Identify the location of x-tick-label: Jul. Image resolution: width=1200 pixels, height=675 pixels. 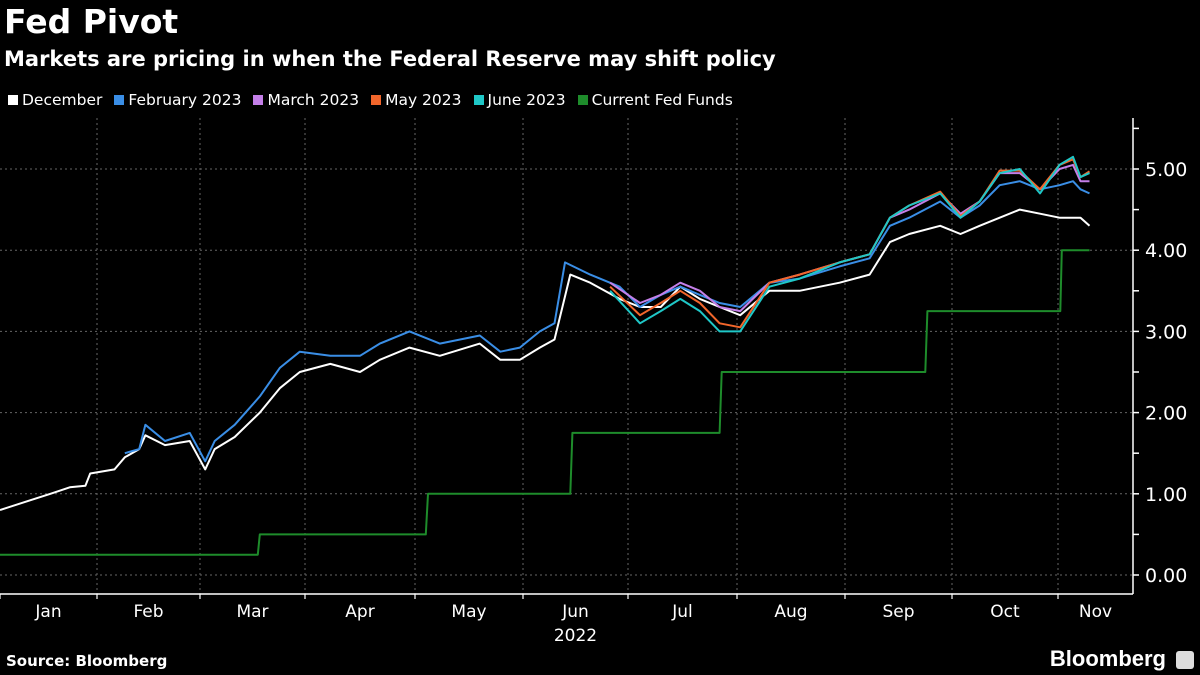
(682, 612).